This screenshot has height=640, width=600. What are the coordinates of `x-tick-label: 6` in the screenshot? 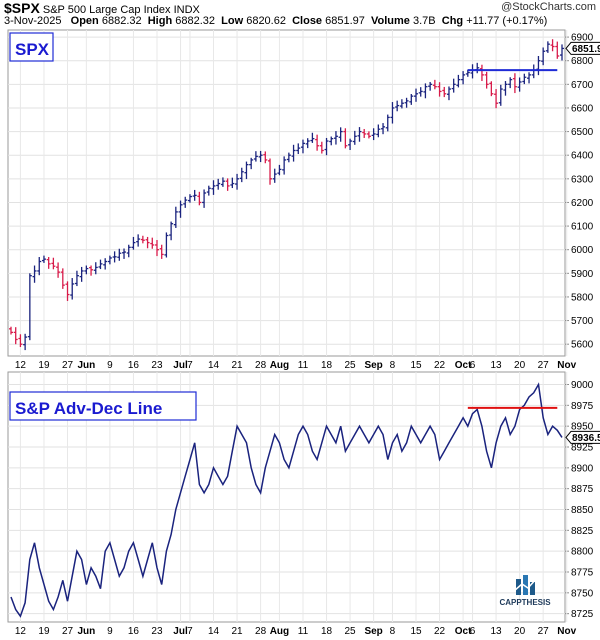 It's located at (473, 365).